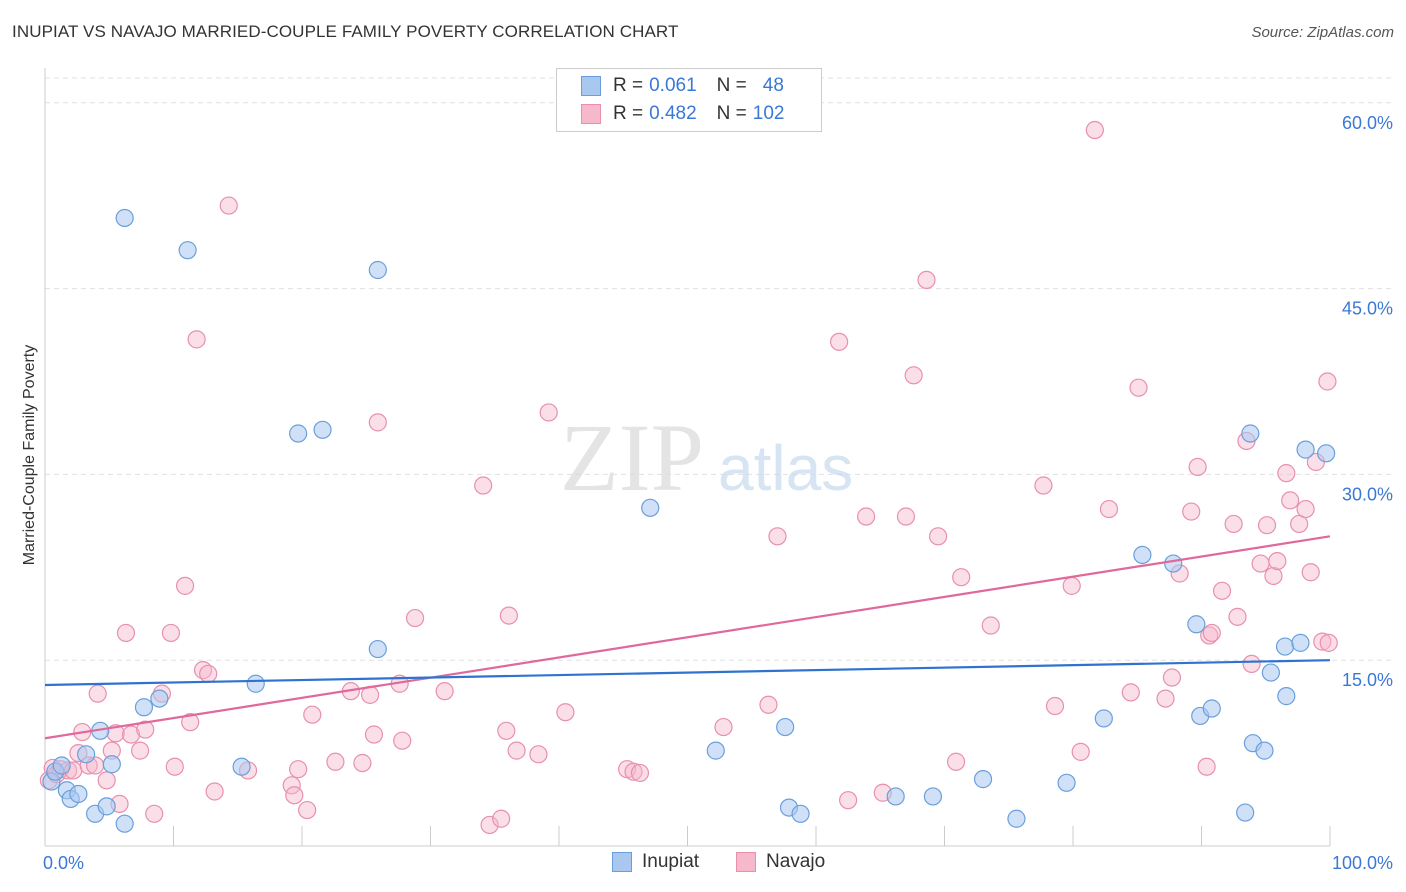  I want to click on legend-n-value: 102, so click(768, 113).